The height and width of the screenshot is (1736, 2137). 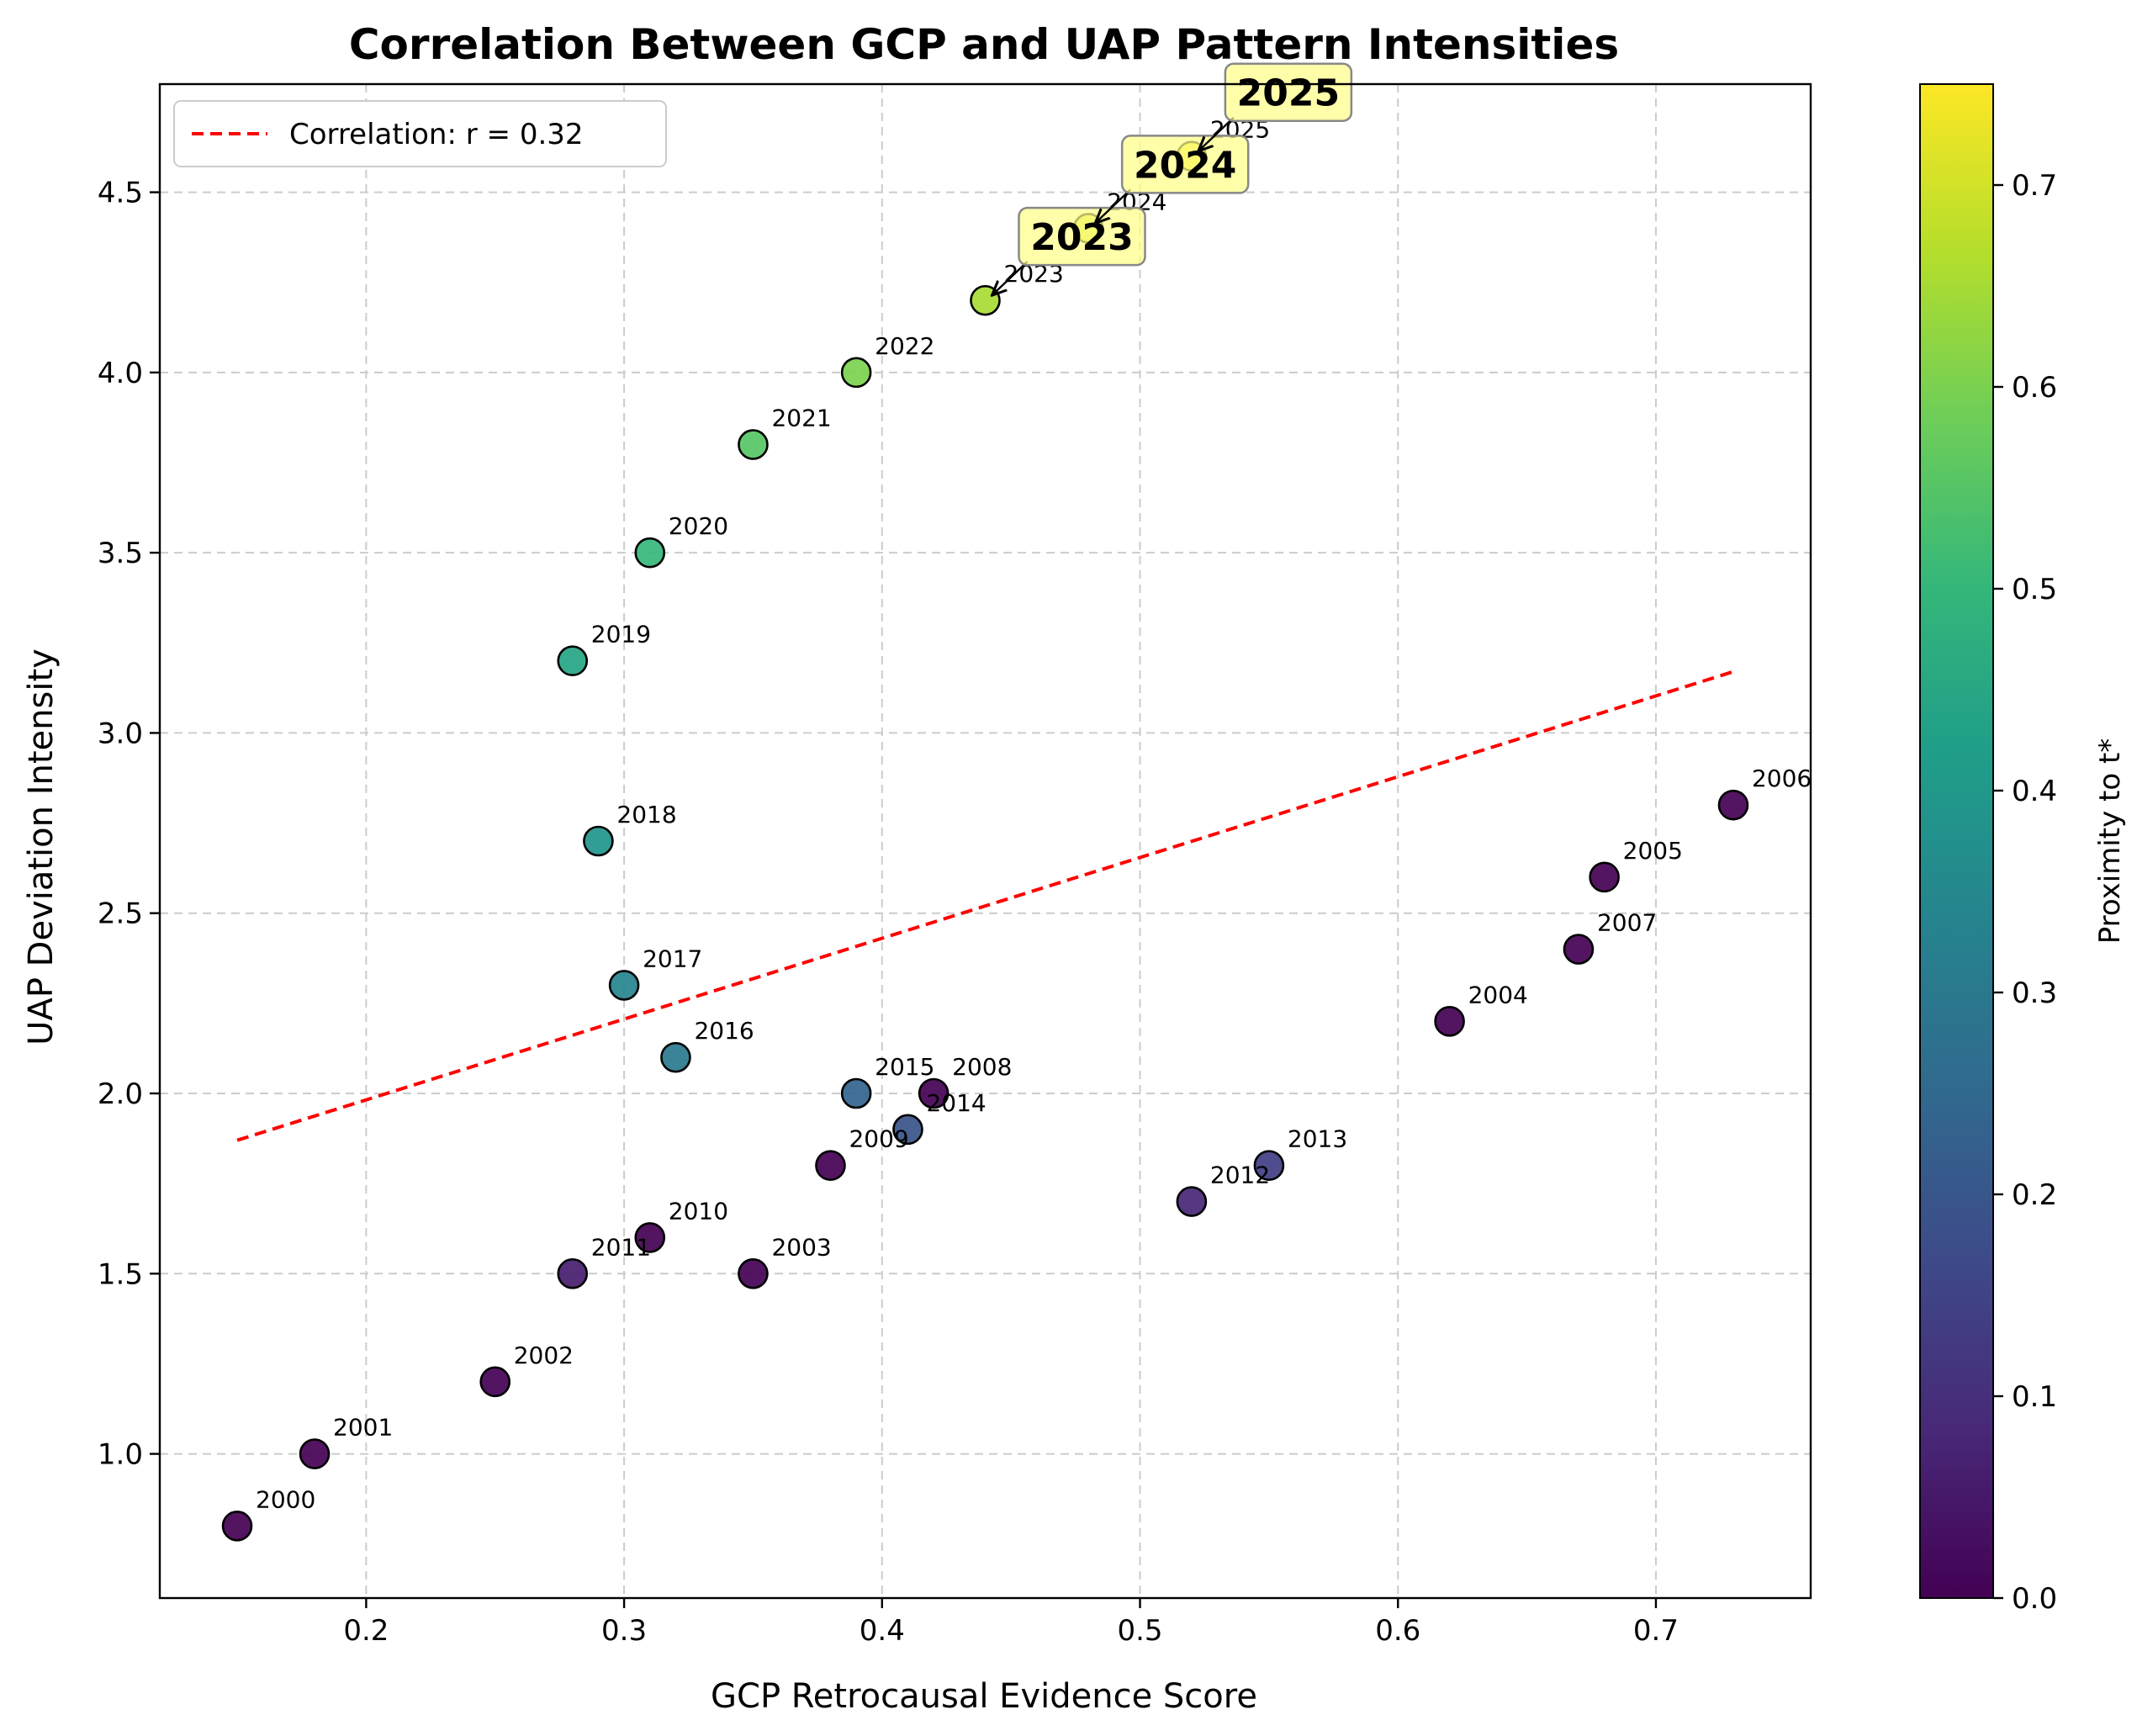 I want to click on x-tick-label: 0.5, so click(x=1139, y=1631).